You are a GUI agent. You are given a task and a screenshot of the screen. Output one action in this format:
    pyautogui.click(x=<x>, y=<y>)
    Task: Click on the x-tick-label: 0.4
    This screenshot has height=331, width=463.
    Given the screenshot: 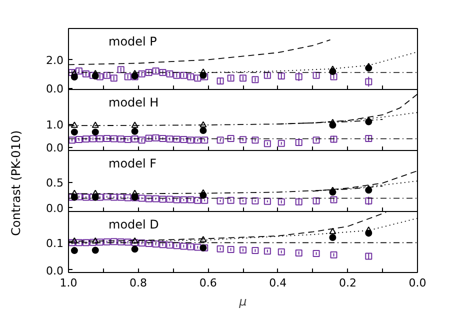 What is the action you would take?
    pyautogui.click(x=278, y=283)
    